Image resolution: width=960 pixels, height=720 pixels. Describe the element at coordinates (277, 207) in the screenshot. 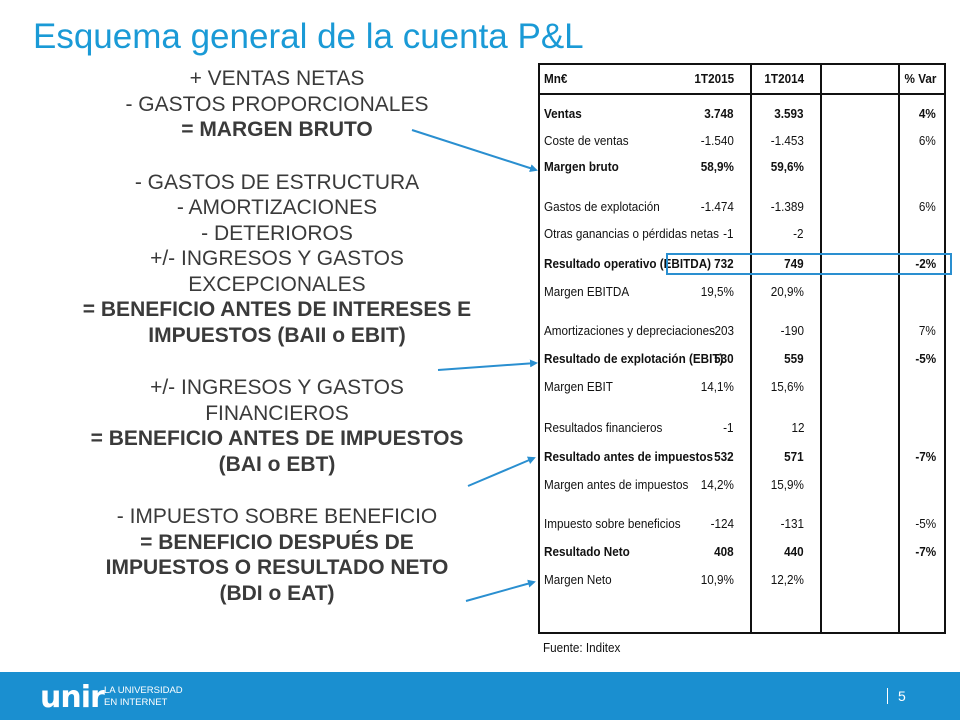

I see `scheme-line: - AMORTIZACIONES` at that location.